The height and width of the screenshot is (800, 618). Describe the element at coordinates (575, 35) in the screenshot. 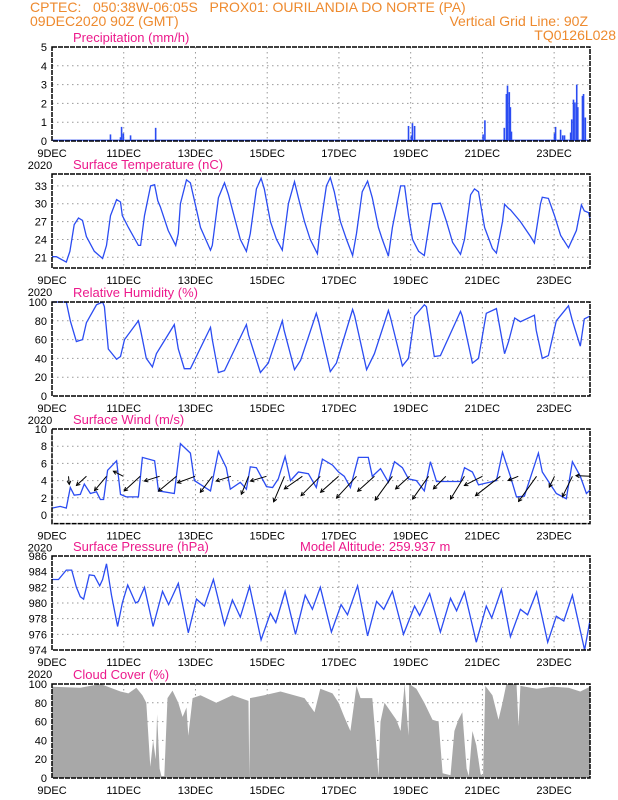

I see `header-model: TQ0126L028` at that location.